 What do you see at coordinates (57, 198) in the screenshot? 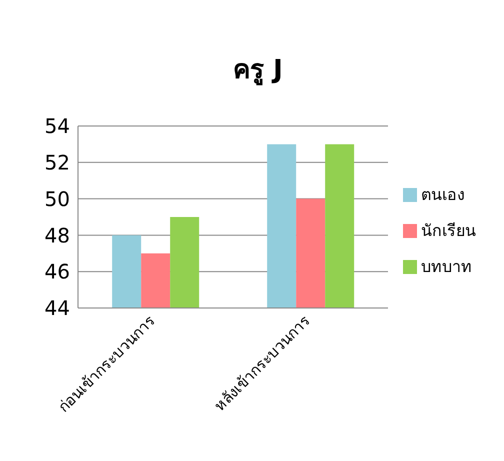
I see `y-tick-label: 50` at bounding box center [57, 198].